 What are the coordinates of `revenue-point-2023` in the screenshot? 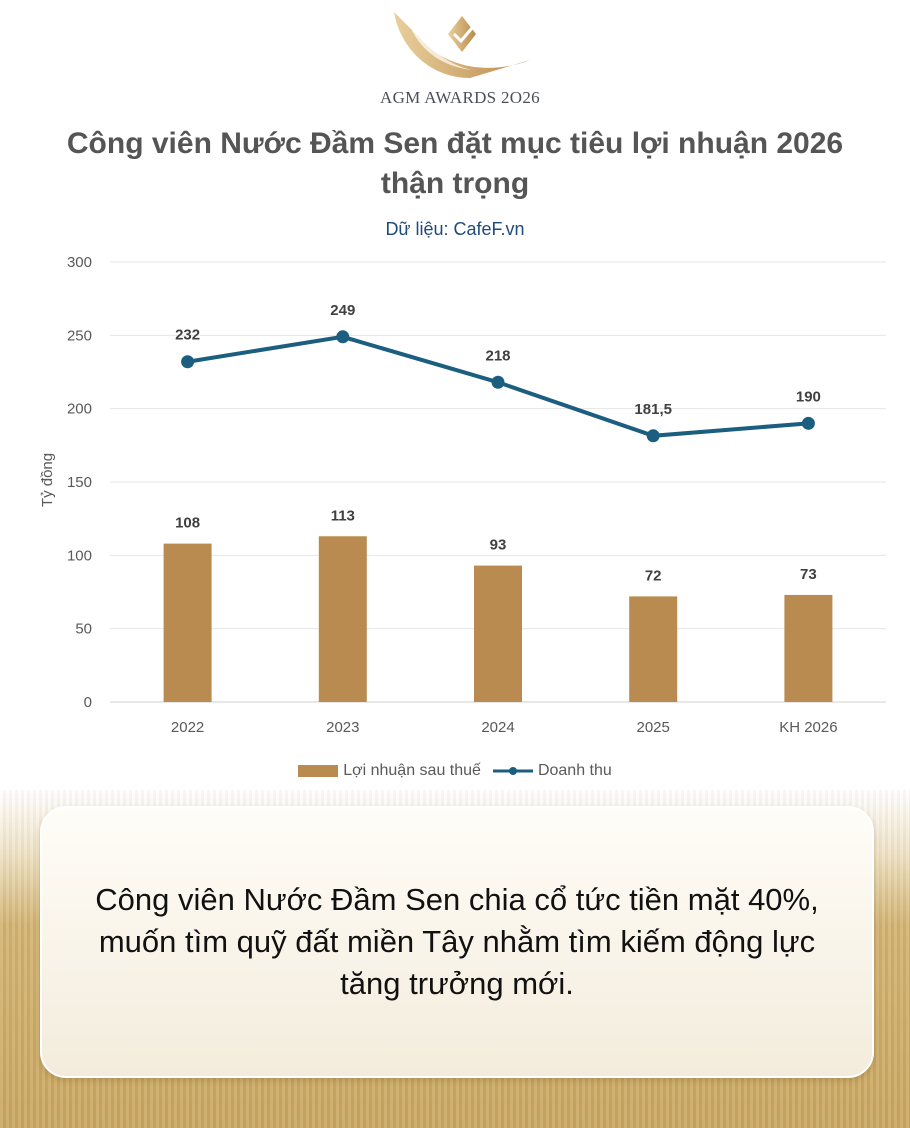 It's located at (343, 337).